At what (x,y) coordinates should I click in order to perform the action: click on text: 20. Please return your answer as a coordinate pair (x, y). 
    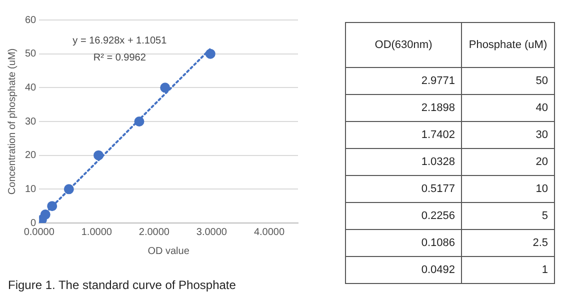
    Looking at the image, I should click on (508, 162).